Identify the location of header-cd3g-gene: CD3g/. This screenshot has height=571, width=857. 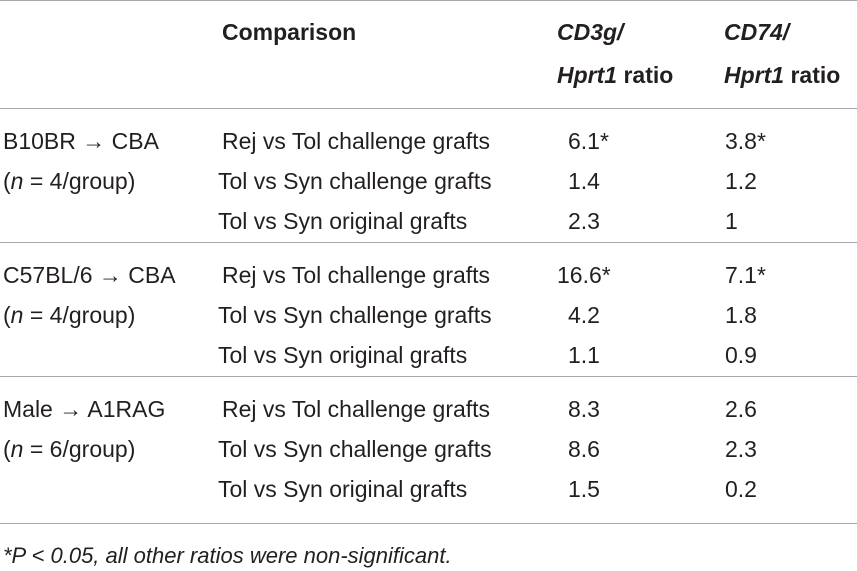
(590, 32).